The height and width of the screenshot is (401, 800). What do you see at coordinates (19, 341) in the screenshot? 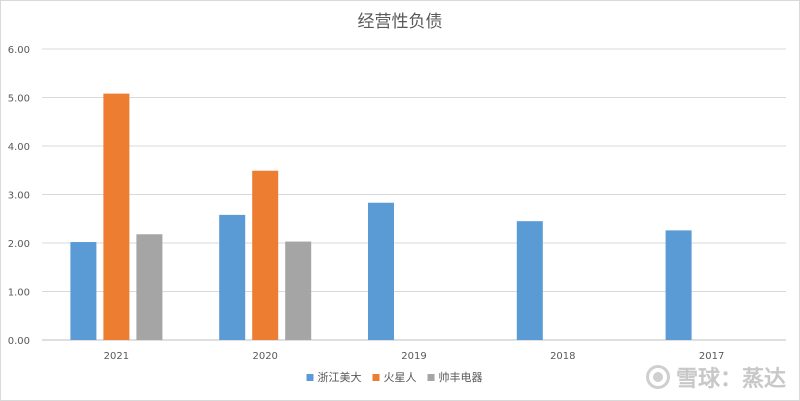
I see `y-tick-label: 0.00` at bounding box center [19, 341].